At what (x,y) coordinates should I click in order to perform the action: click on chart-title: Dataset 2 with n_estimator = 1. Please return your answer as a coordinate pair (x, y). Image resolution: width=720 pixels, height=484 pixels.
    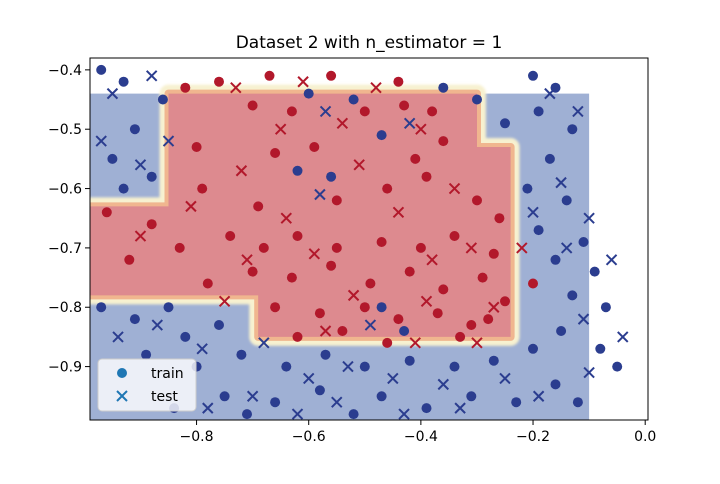
    Looking at the image, I should click on (369, 43).